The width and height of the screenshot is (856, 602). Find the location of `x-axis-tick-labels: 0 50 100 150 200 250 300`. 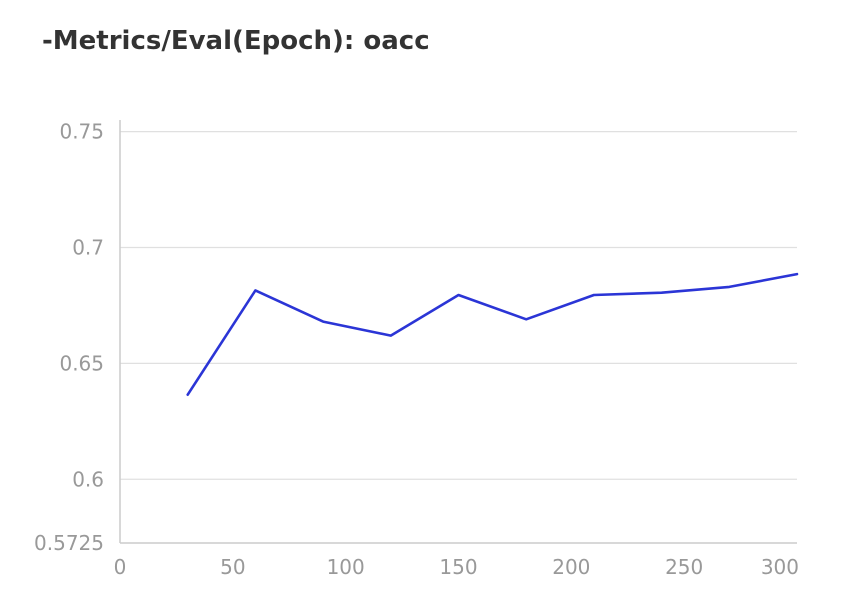

x-axis-tick-labels: 0 50 100 150 200 250 300 is located at coordinates (456, 567).